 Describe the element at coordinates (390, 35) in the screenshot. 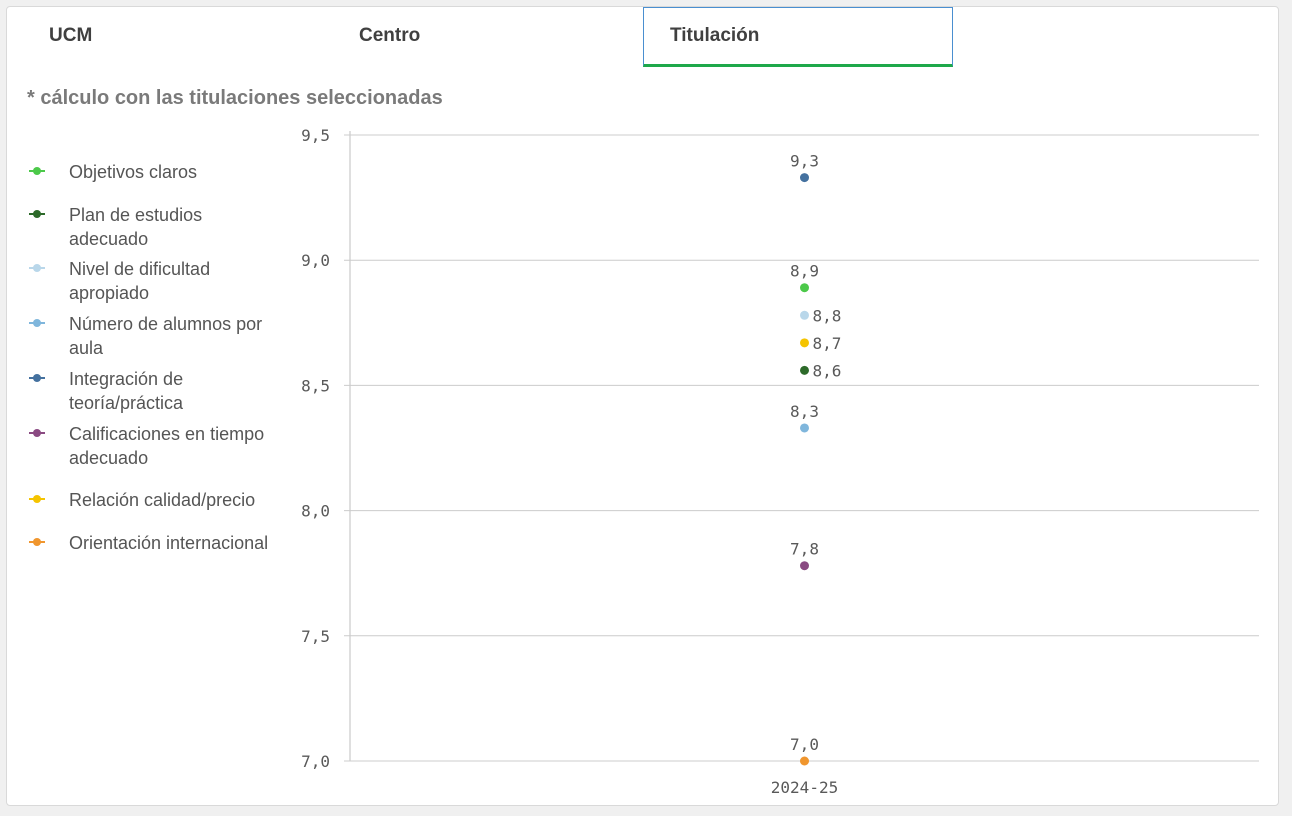

I see `tab-centro: Centro` at that location.